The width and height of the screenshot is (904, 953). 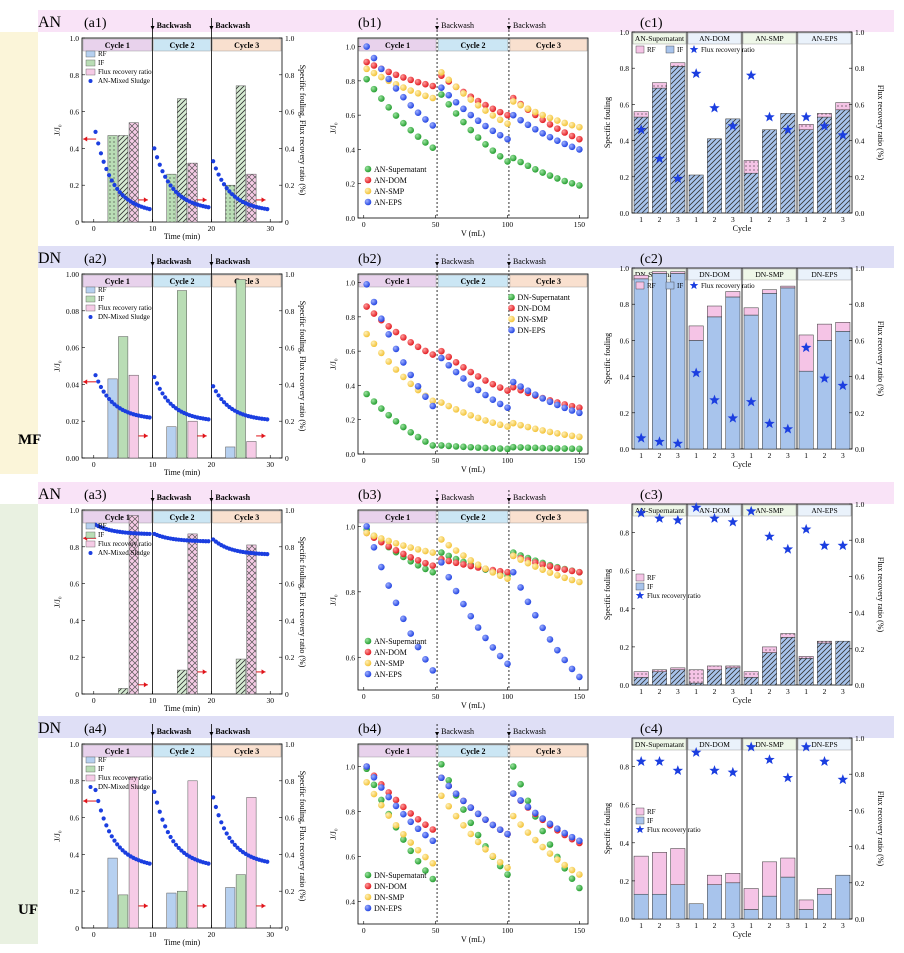 What do you see at coordinates (153, 464) in the screenshot?
I see `x-tick-label: 10` at bounding box center [153, 464].